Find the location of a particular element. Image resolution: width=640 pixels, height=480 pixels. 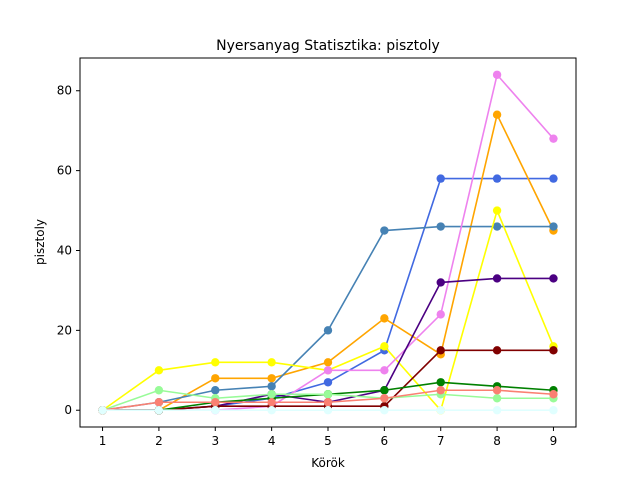

chart-title: Nyersanyag Statisztika: pisztoly is located at coordinates (328, 46).